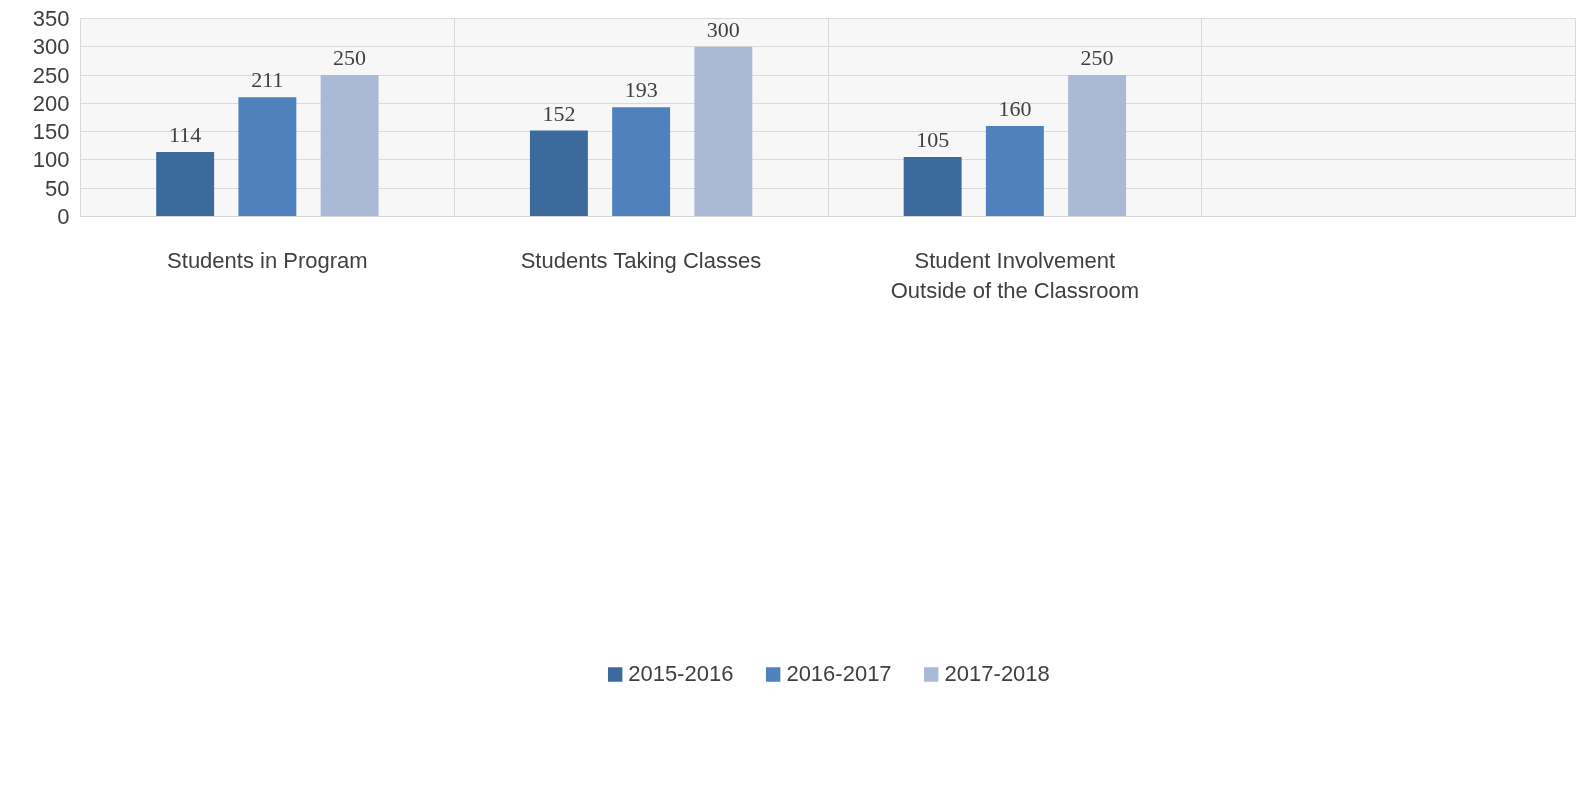  What do you see at coordinates (267, 80) in the screenshot?
I see `data-label: 211` at bounding box center [267, 80].